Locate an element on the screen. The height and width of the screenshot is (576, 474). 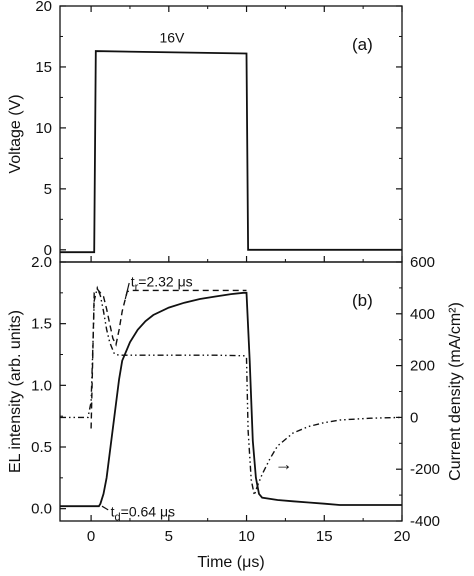
panel-b-y2-axis-title: Current density (mA/cm²) is located at coordinates (455, 391).